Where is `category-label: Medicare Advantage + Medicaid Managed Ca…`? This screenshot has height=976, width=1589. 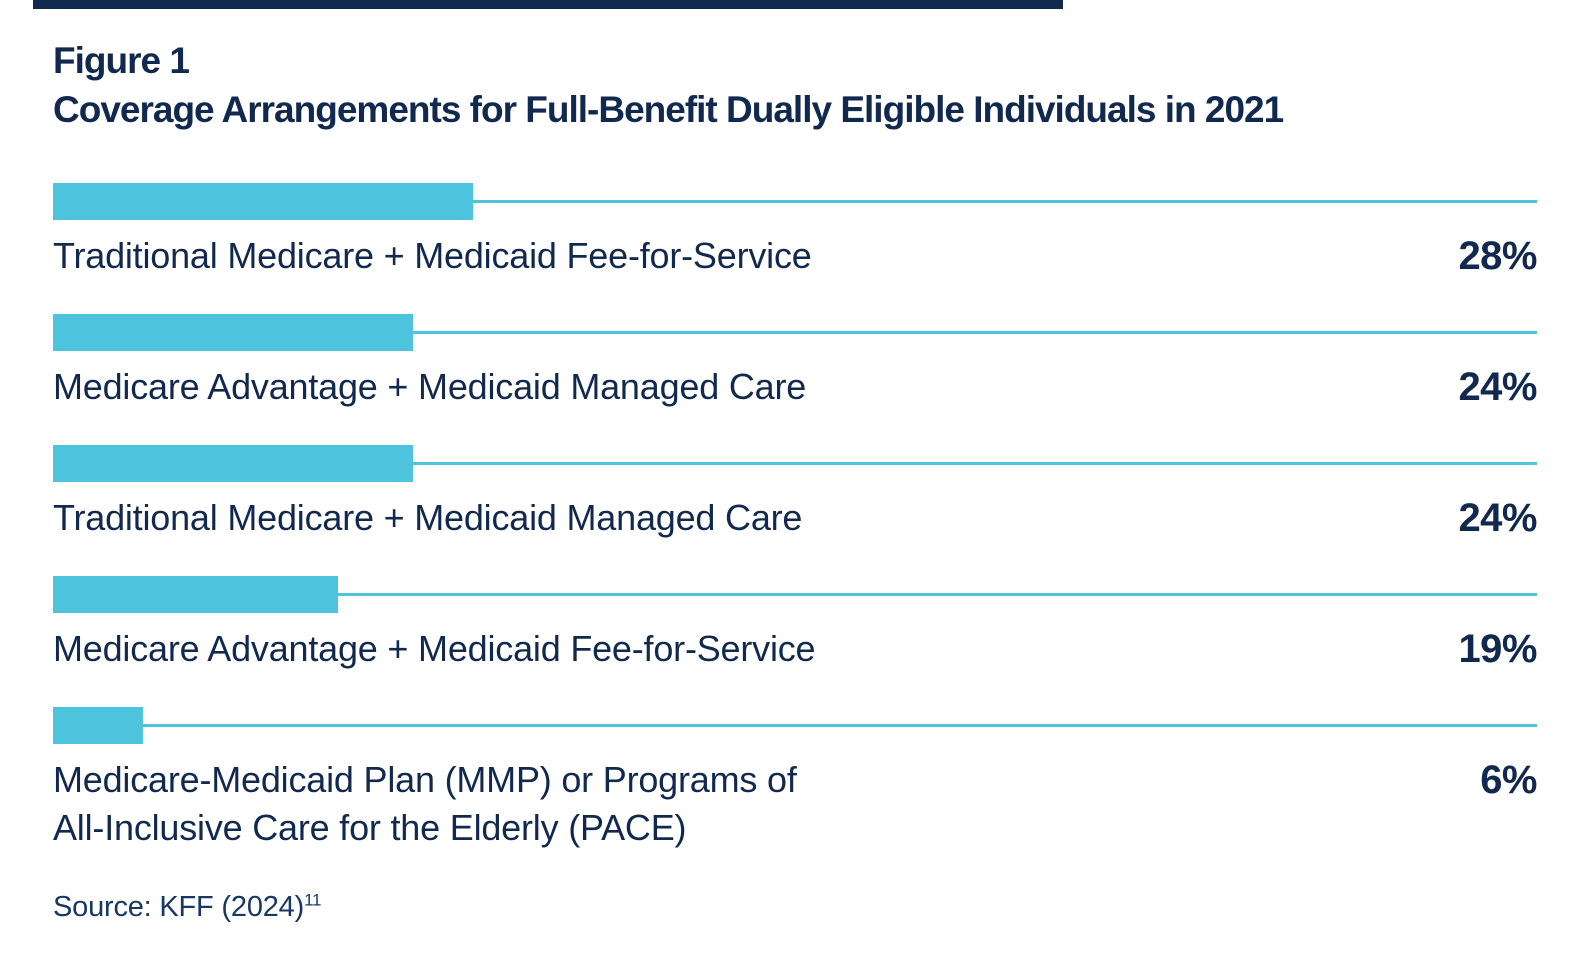 category-label: Medicare Advantage + Medicaid Managed Ca… is located at coordinates (430, 386).